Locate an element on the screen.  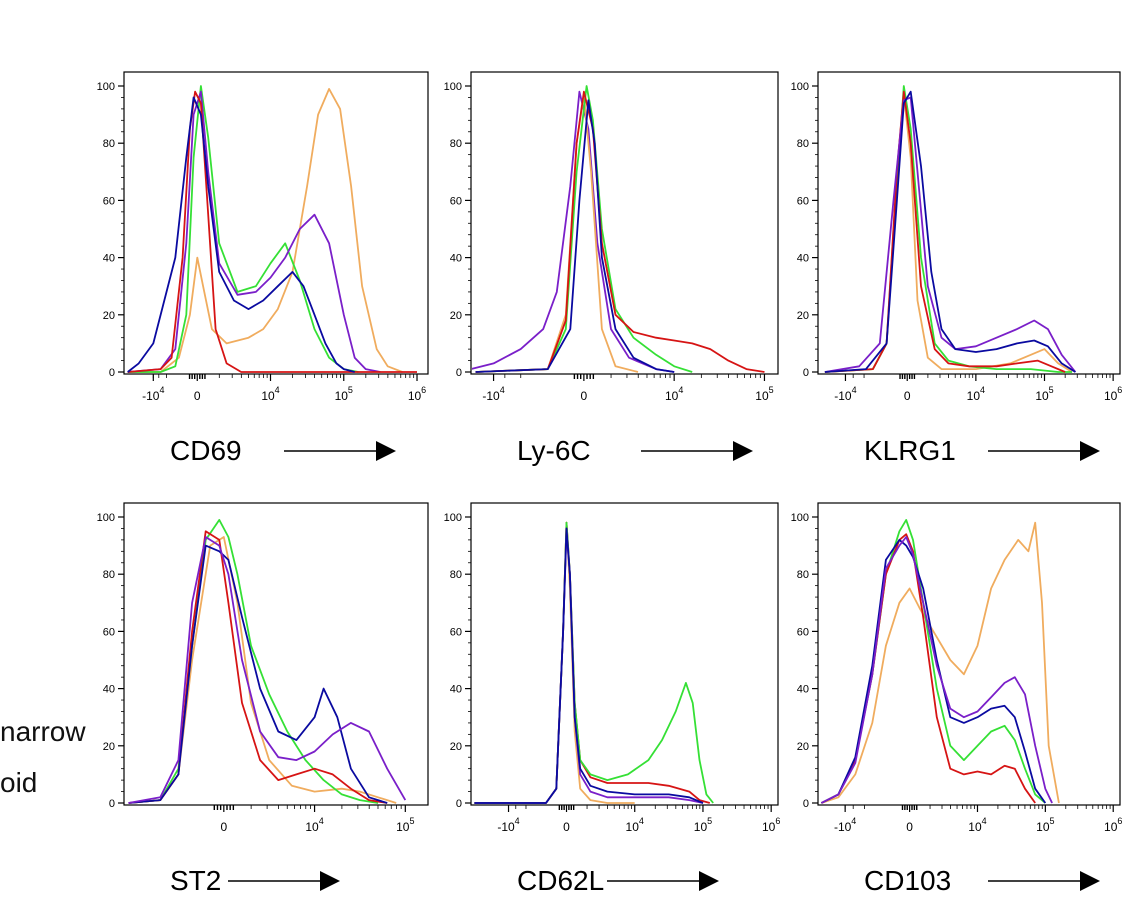
marker-label: ST2 is located at coordinates (195, 880).